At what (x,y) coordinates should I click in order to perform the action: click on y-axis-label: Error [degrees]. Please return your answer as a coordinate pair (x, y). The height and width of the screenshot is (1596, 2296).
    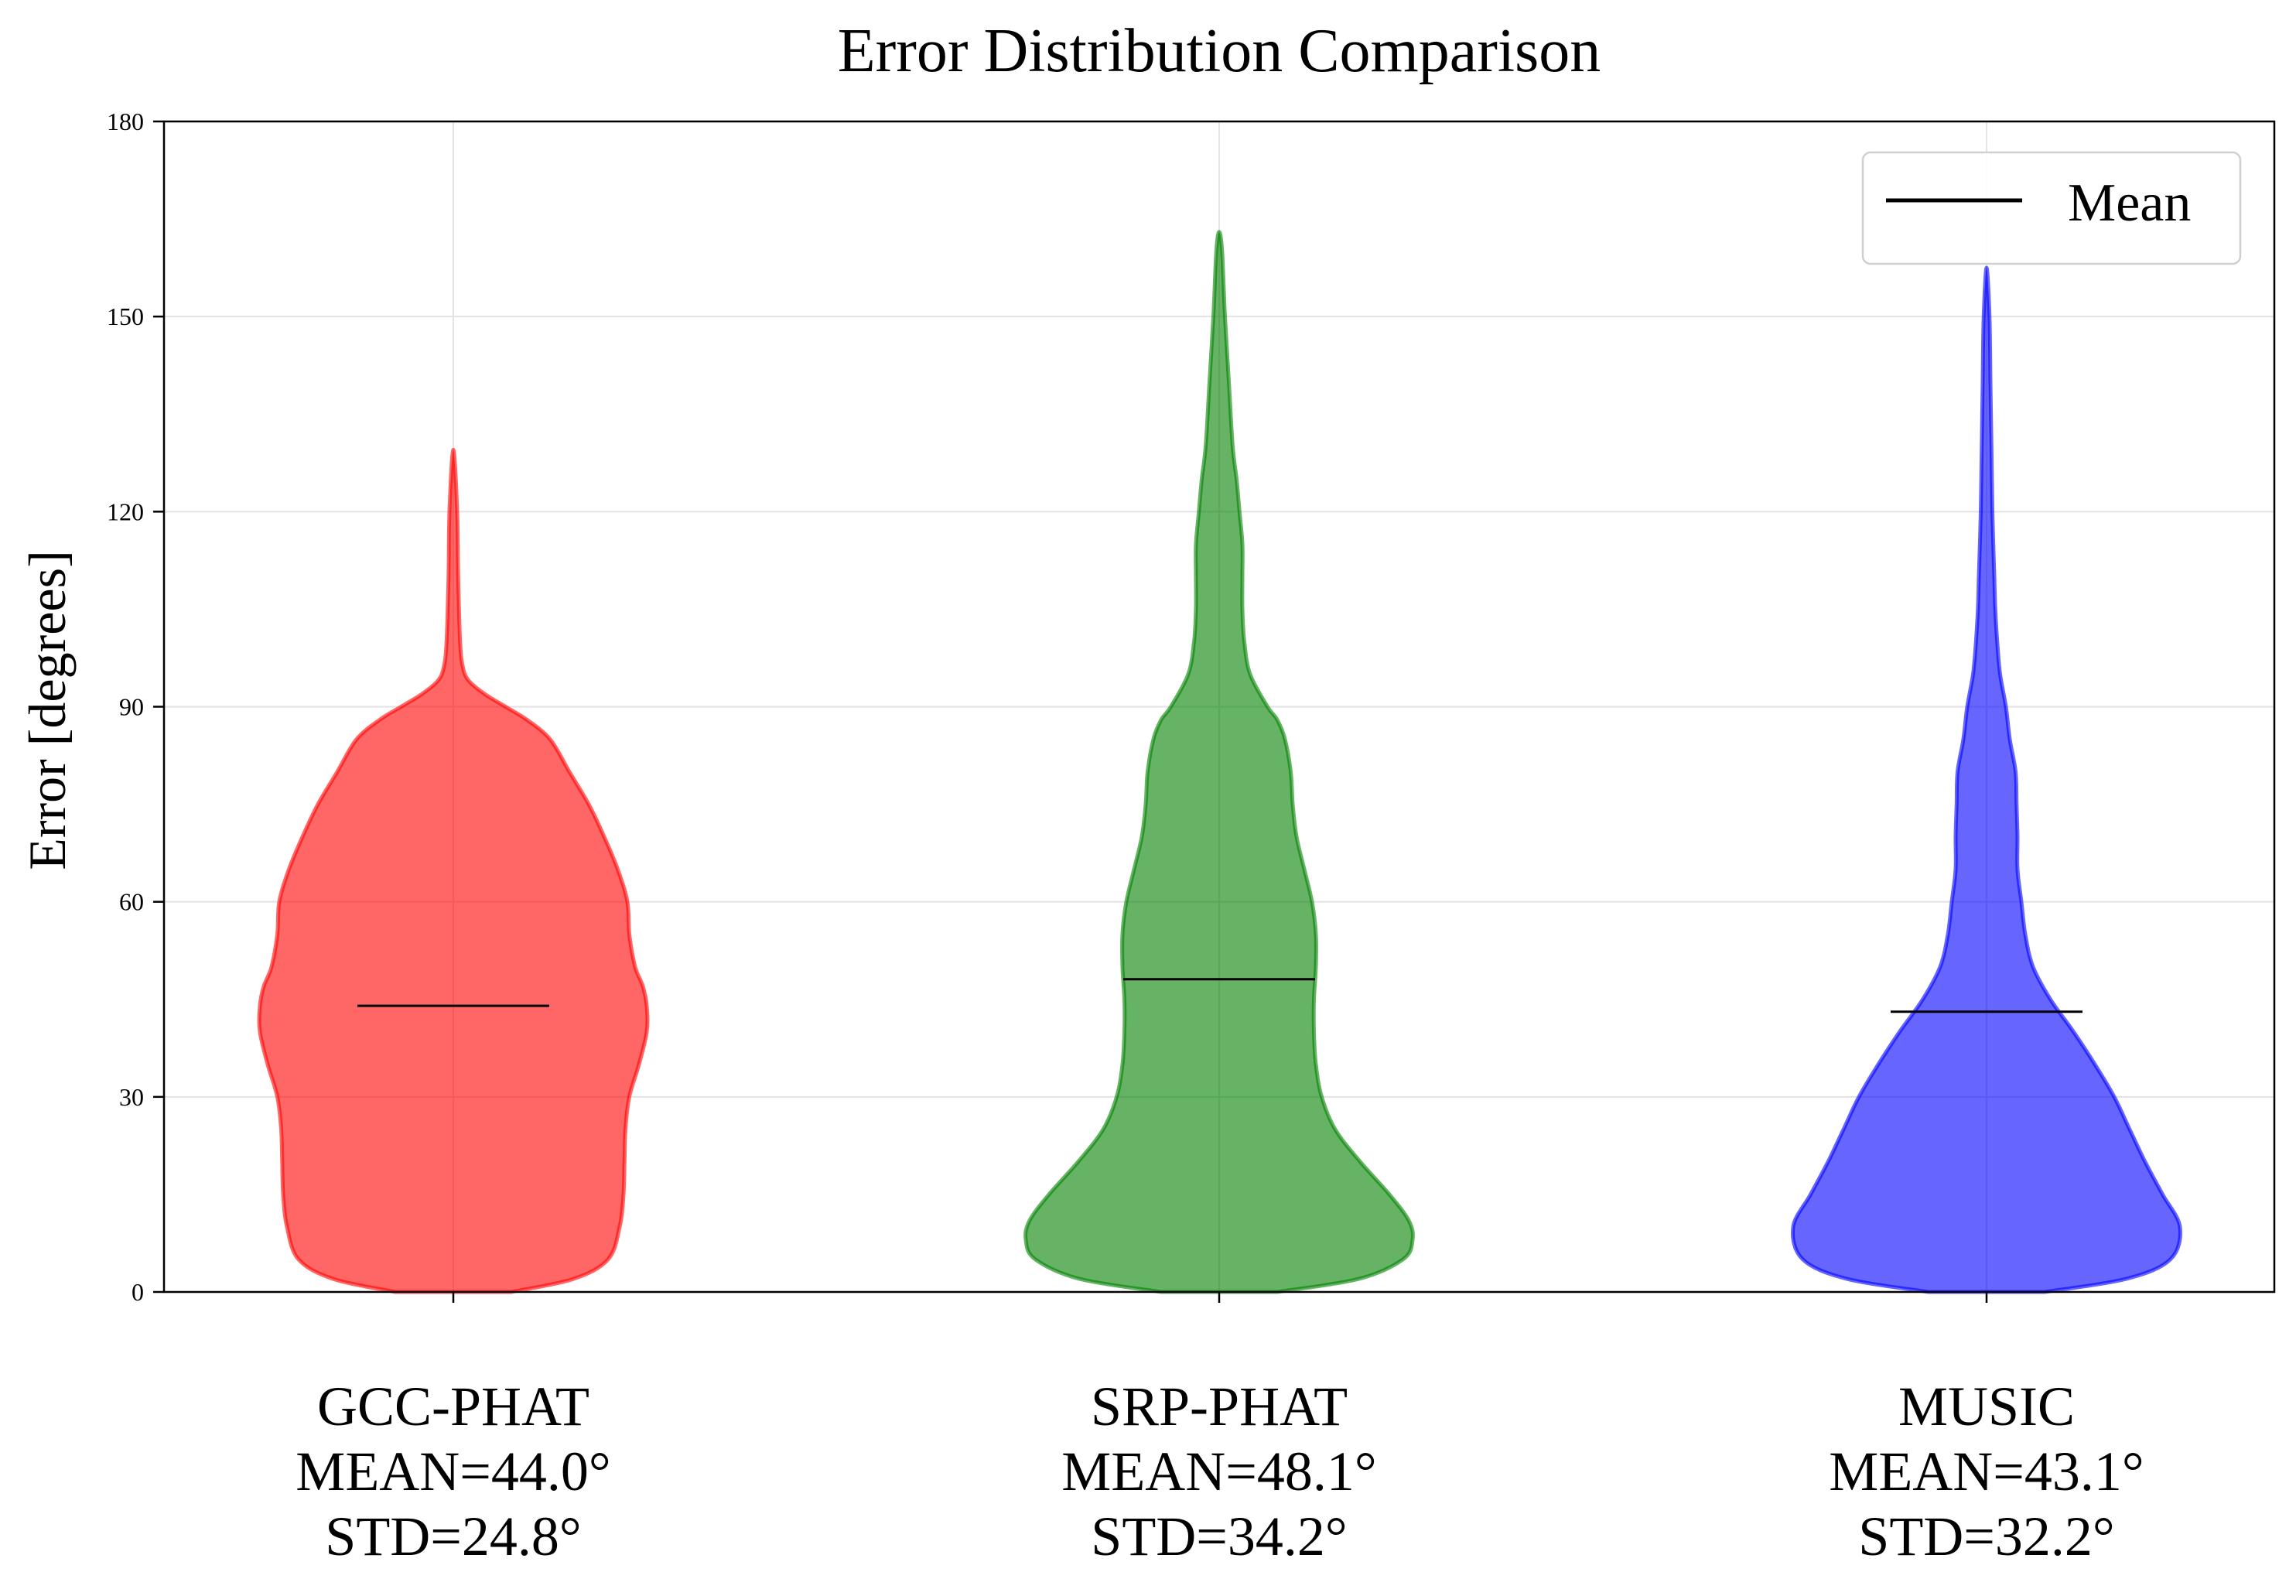
    Looking at the image, I should click on (48, 710).